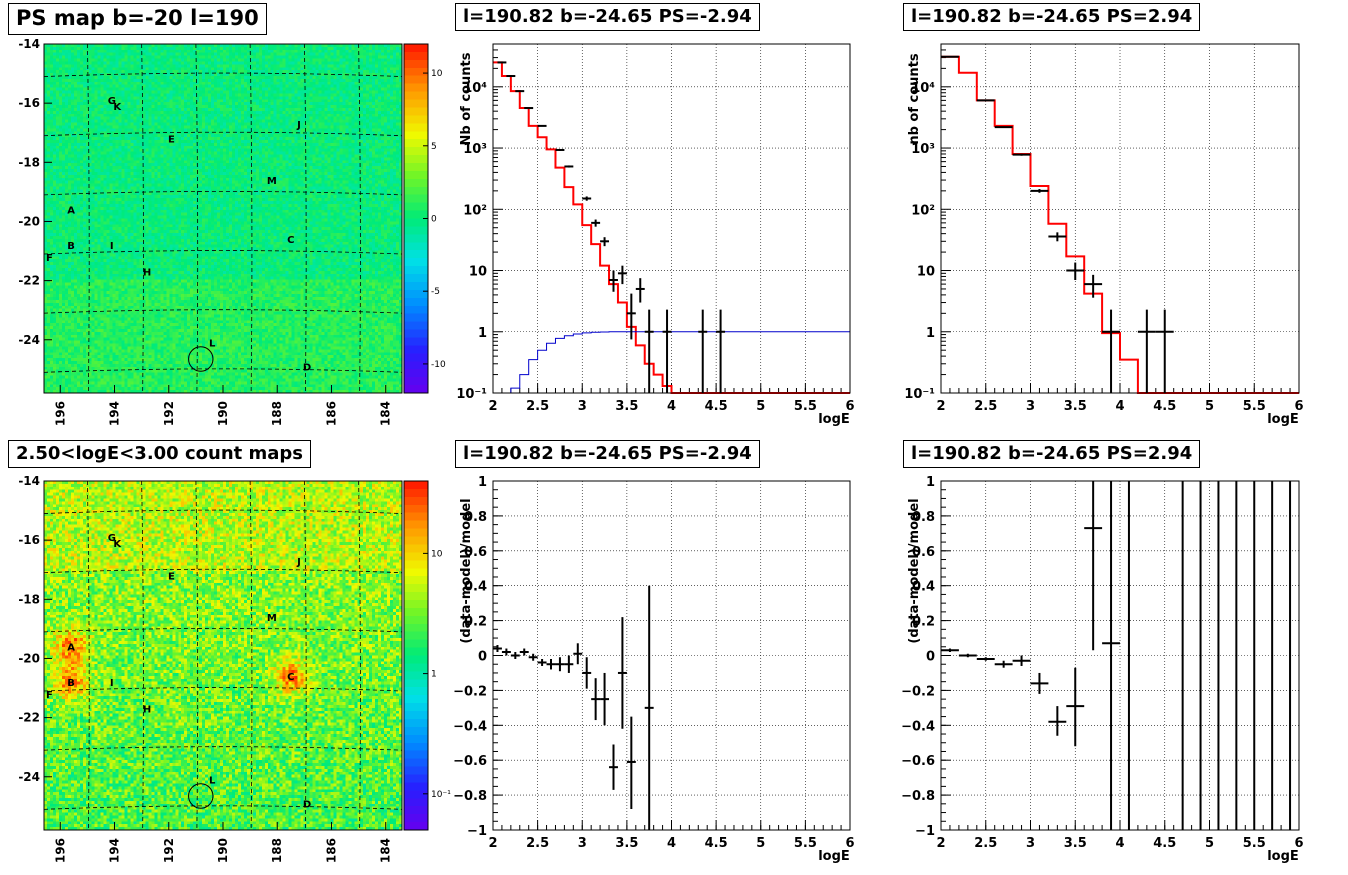  What do you see at coordinates (60, 850) in the screenshot?
I see `count-map-x-tick-label: 196` at bounding box center [60, 850].